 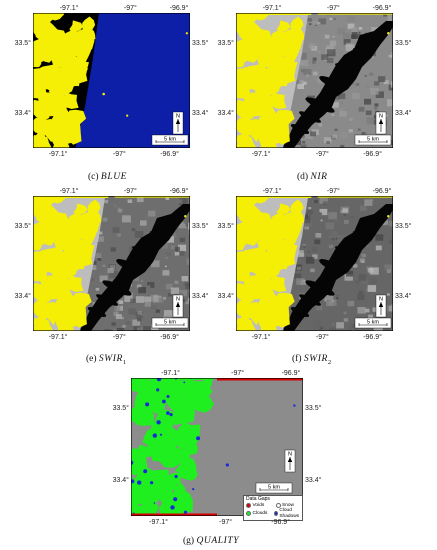 I want to click on map-frame, so click(x=111, y=80).